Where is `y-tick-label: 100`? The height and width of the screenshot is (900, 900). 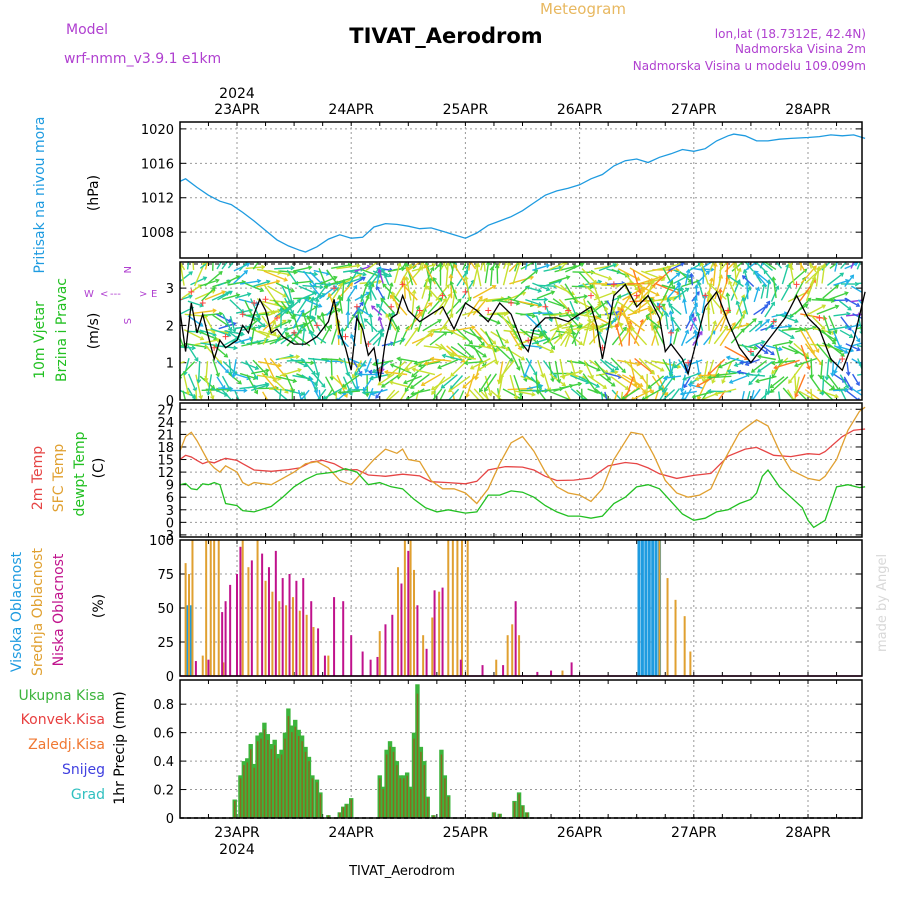
y-tick-label: 100 is located at coordinates (161, 541).